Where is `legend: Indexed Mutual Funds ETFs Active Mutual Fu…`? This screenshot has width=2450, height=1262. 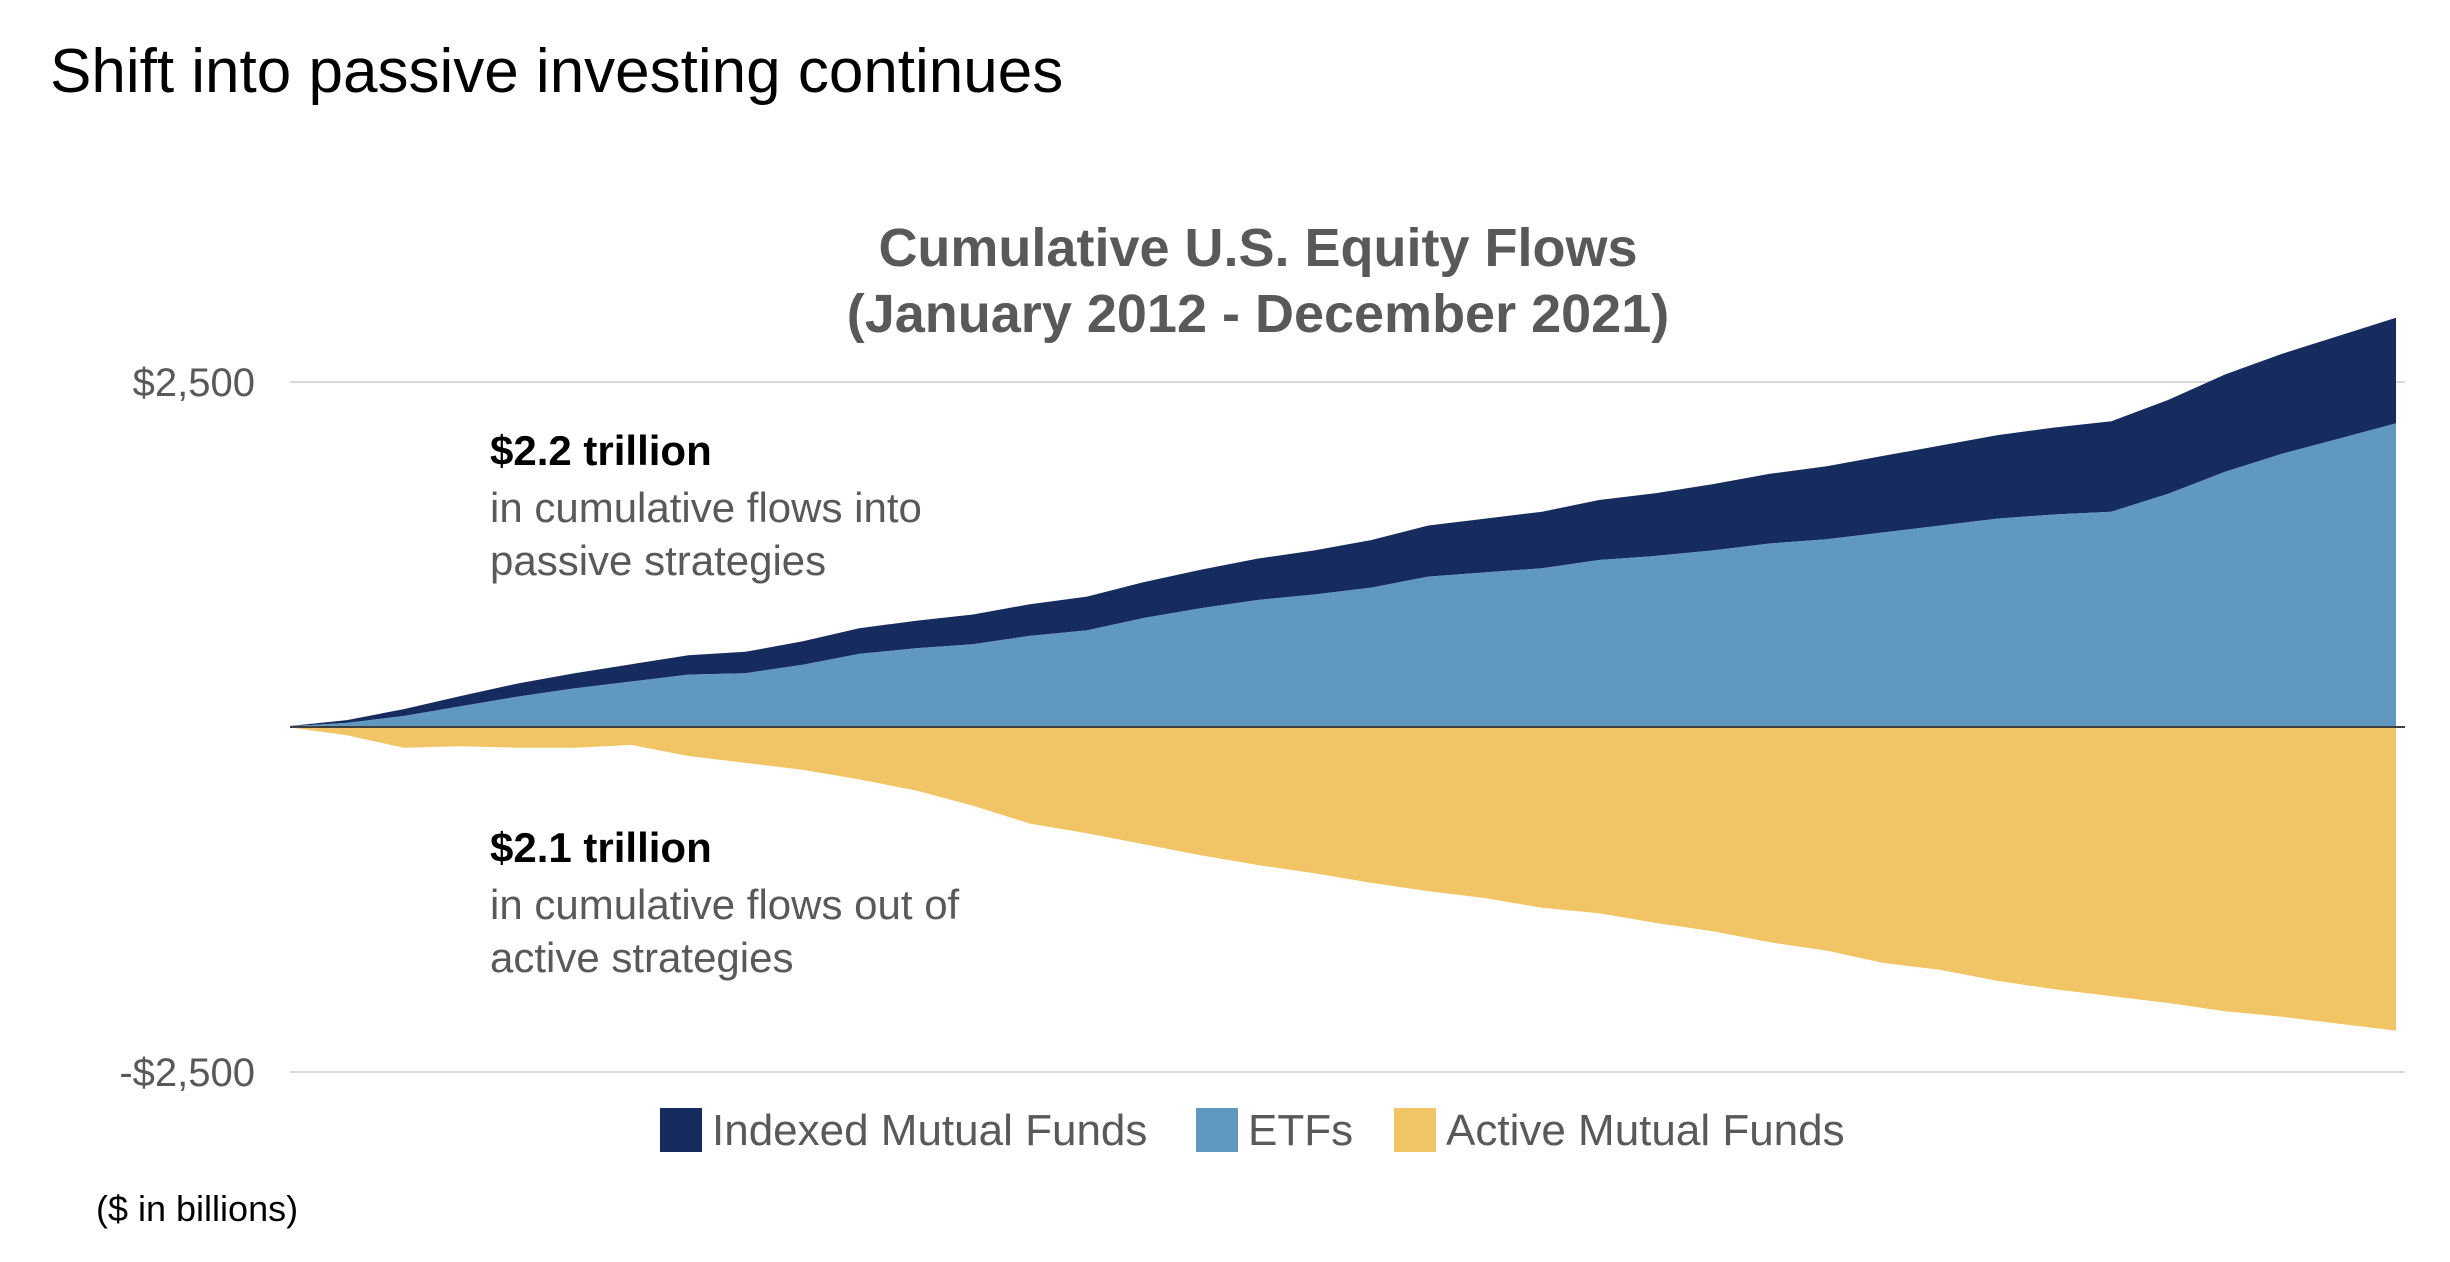 legend: Indexed Mutual Funds ETFs Active Mutual Fu… is located at coordinates (1252, 1130).